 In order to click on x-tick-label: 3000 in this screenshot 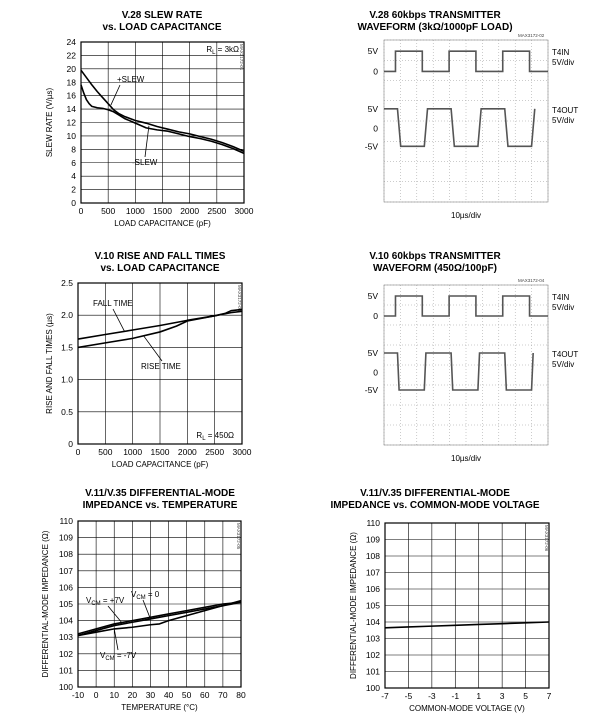, I will do `click(242, 452)`.